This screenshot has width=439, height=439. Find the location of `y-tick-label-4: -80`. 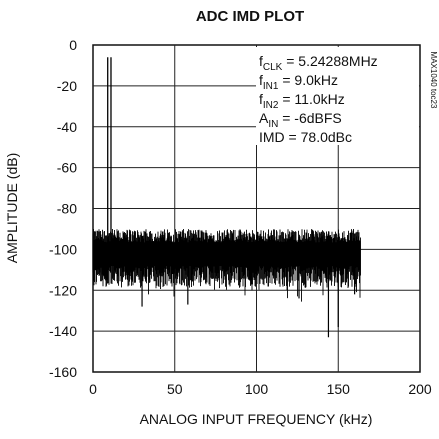

y-tick-label-4: -80 is located at coordinates (67, 209).